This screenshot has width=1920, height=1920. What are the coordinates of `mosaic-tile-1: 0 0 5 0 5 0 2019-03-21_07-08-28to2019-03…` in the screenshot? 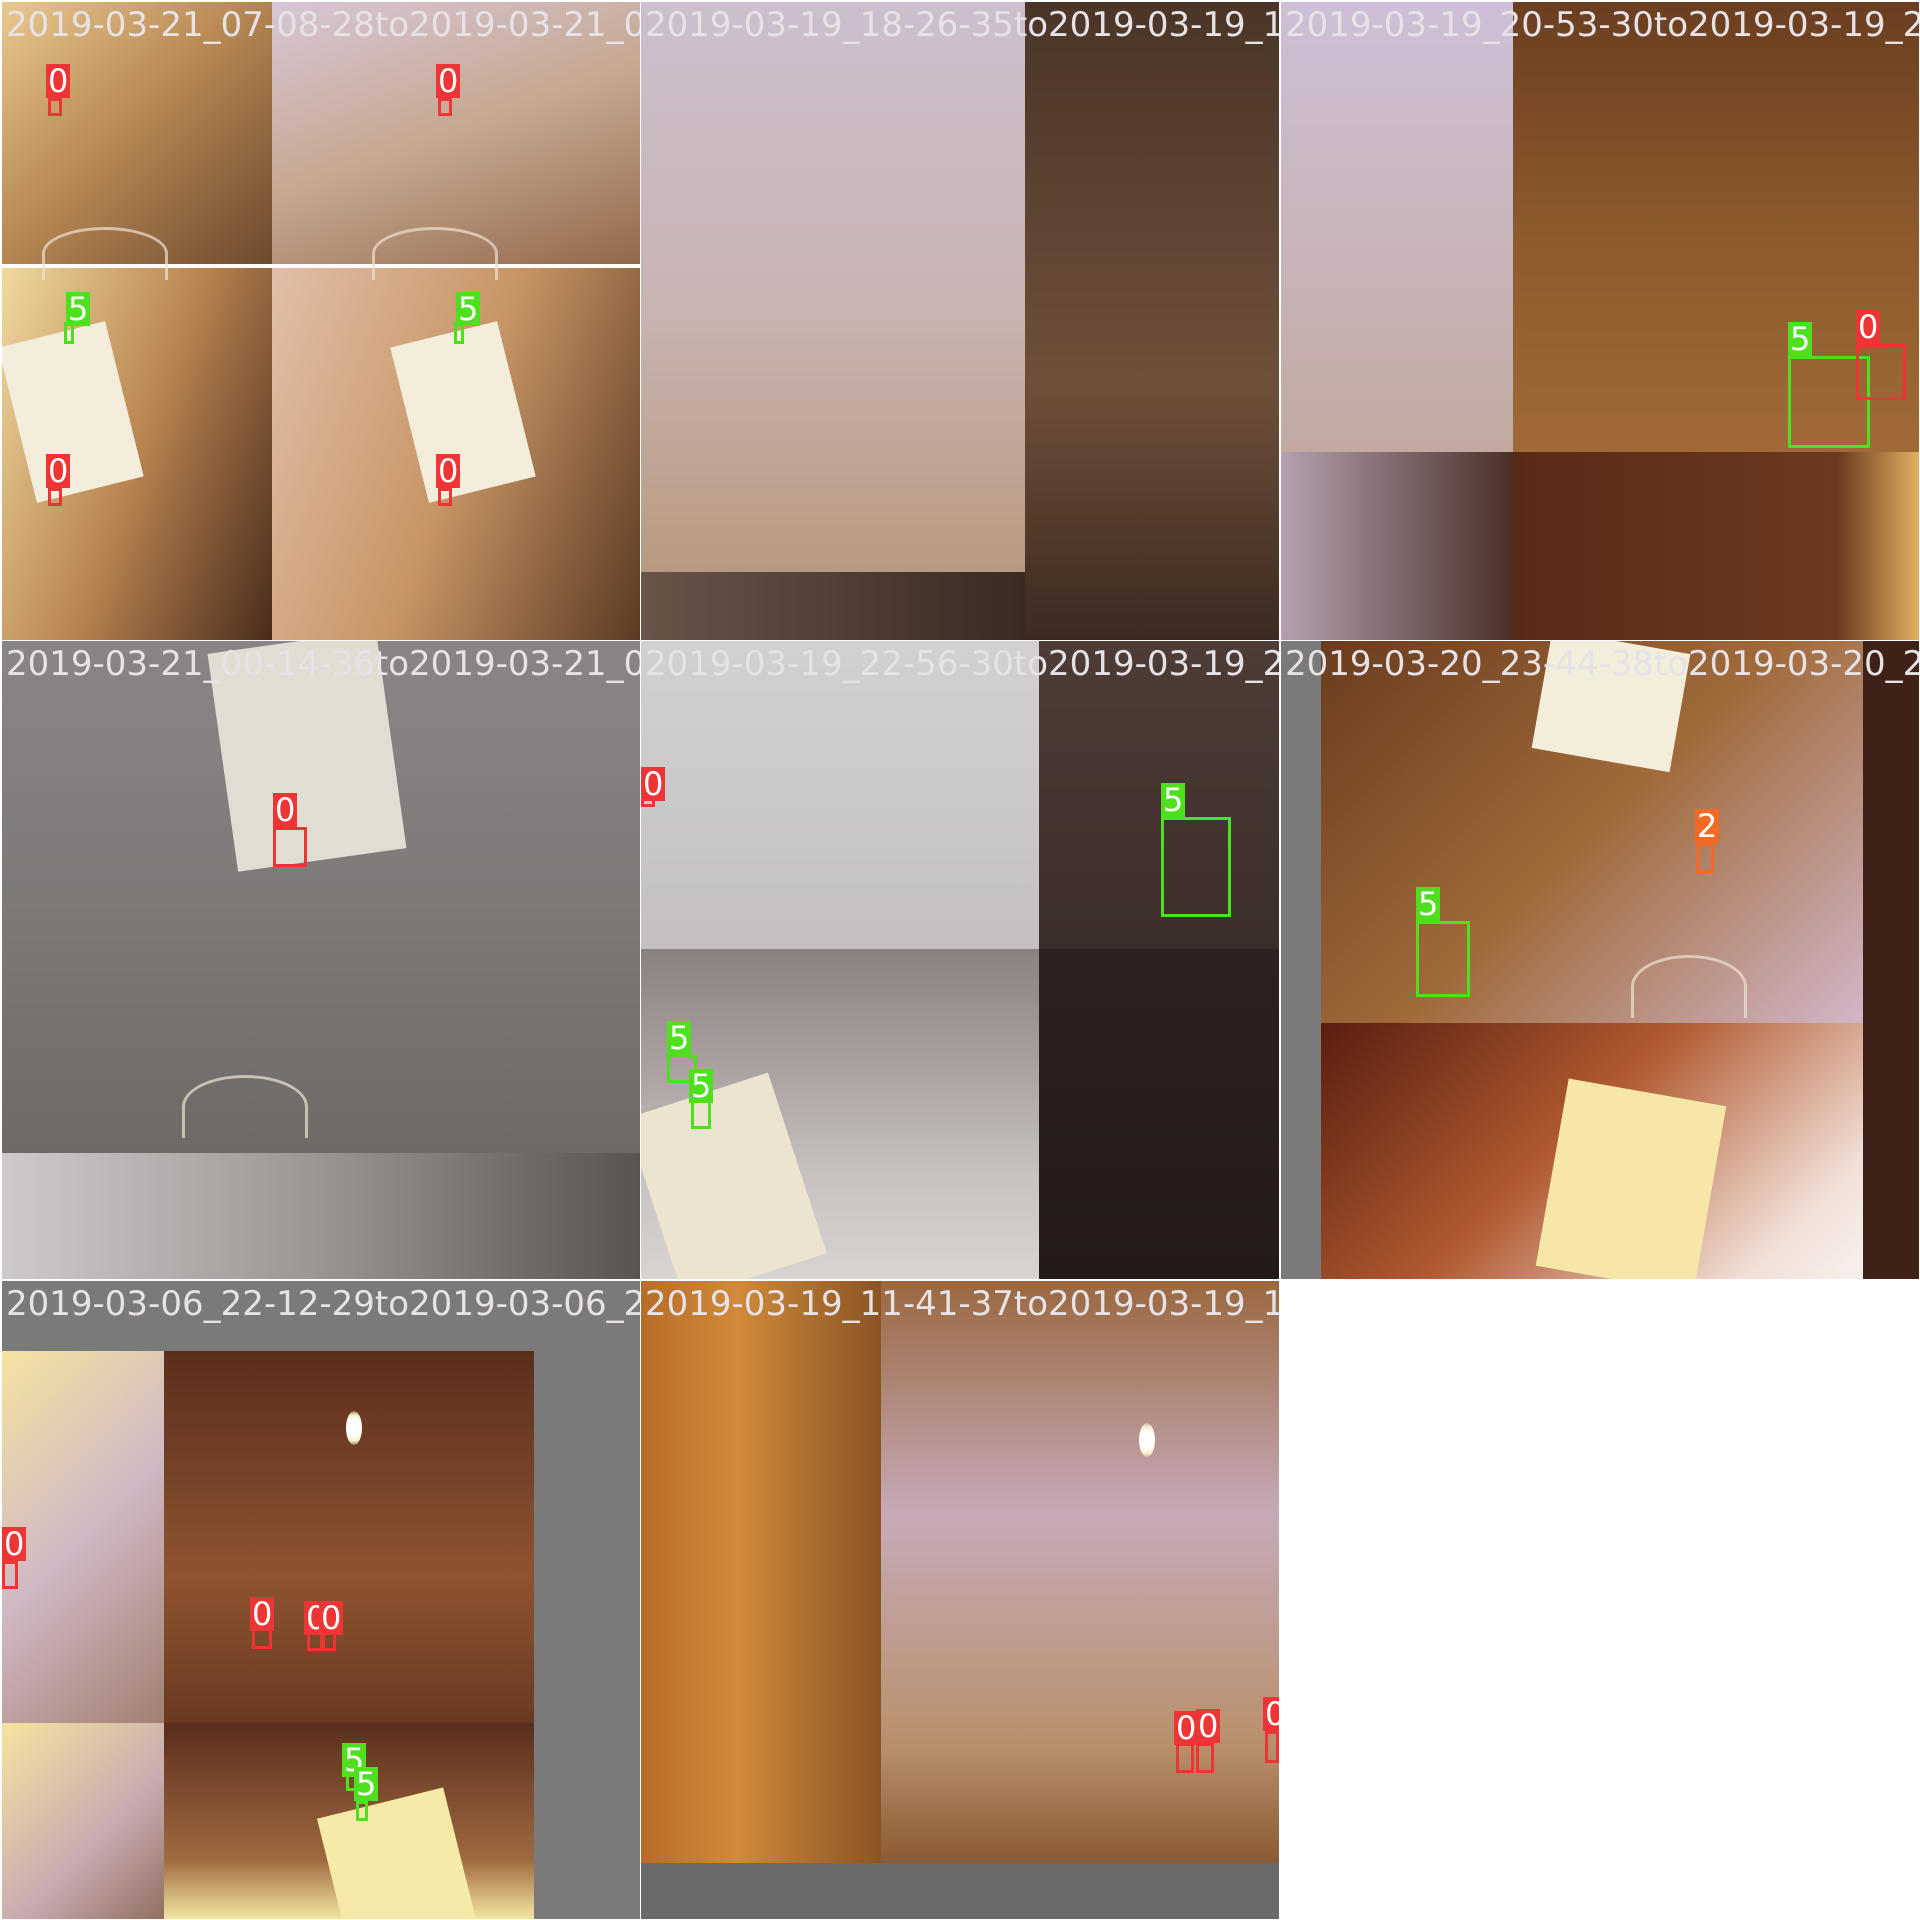 It's located at (321, 321).